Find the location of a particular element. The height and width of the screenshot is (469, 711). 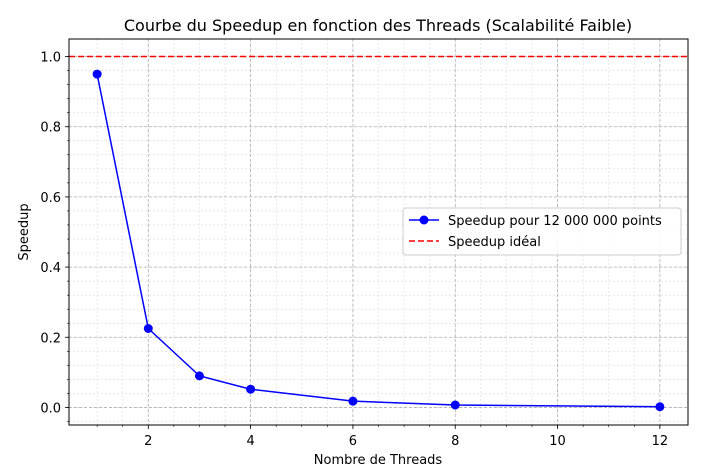

y-tick-label: 0.6 is located at coordinates (50, 198).